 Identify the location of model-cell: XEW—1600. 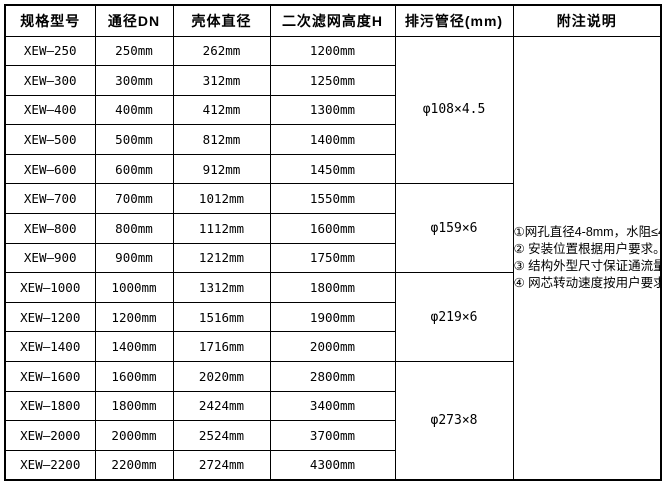
(50, 376).